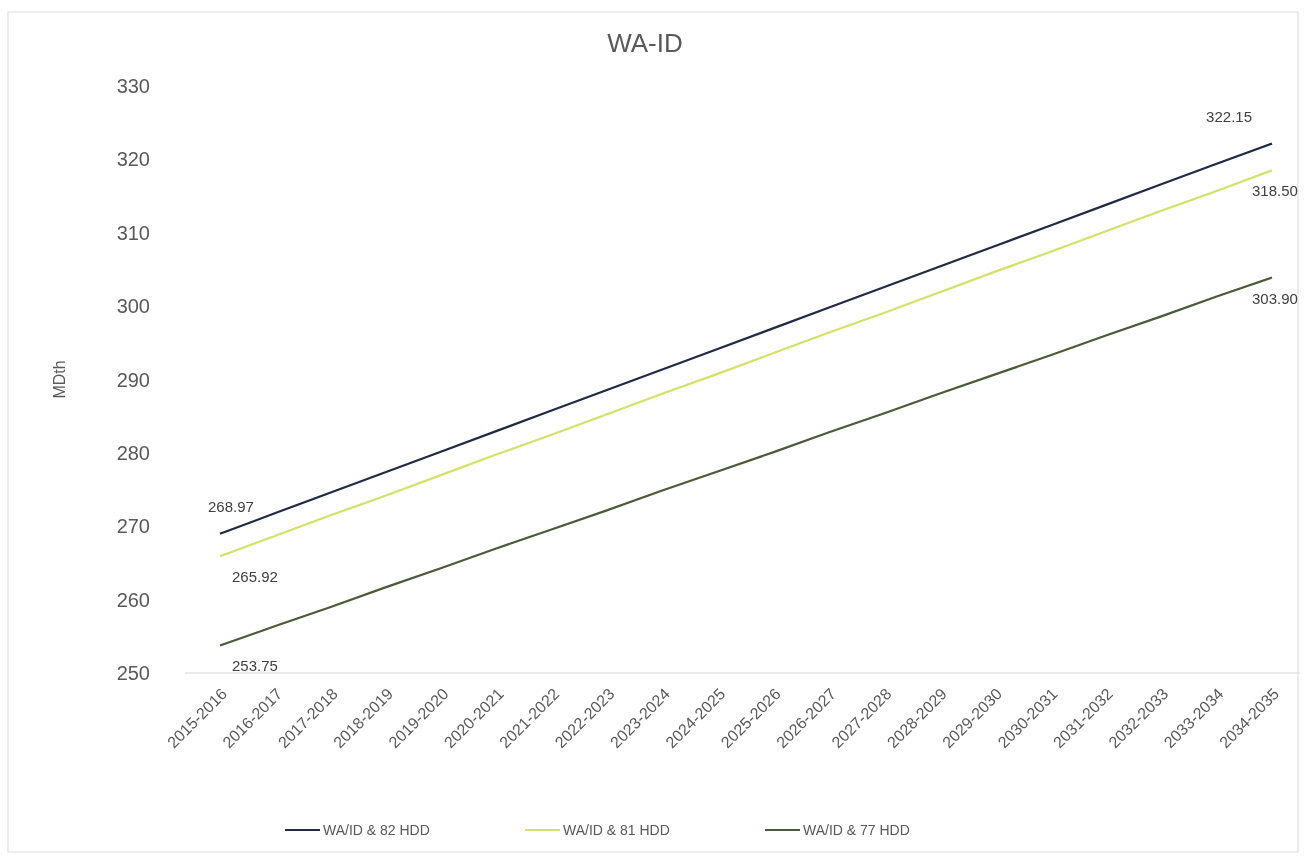  Describe the element at coordinates (645, 43) in the screenshot. I see `chart-title: WA-ID` at that location.